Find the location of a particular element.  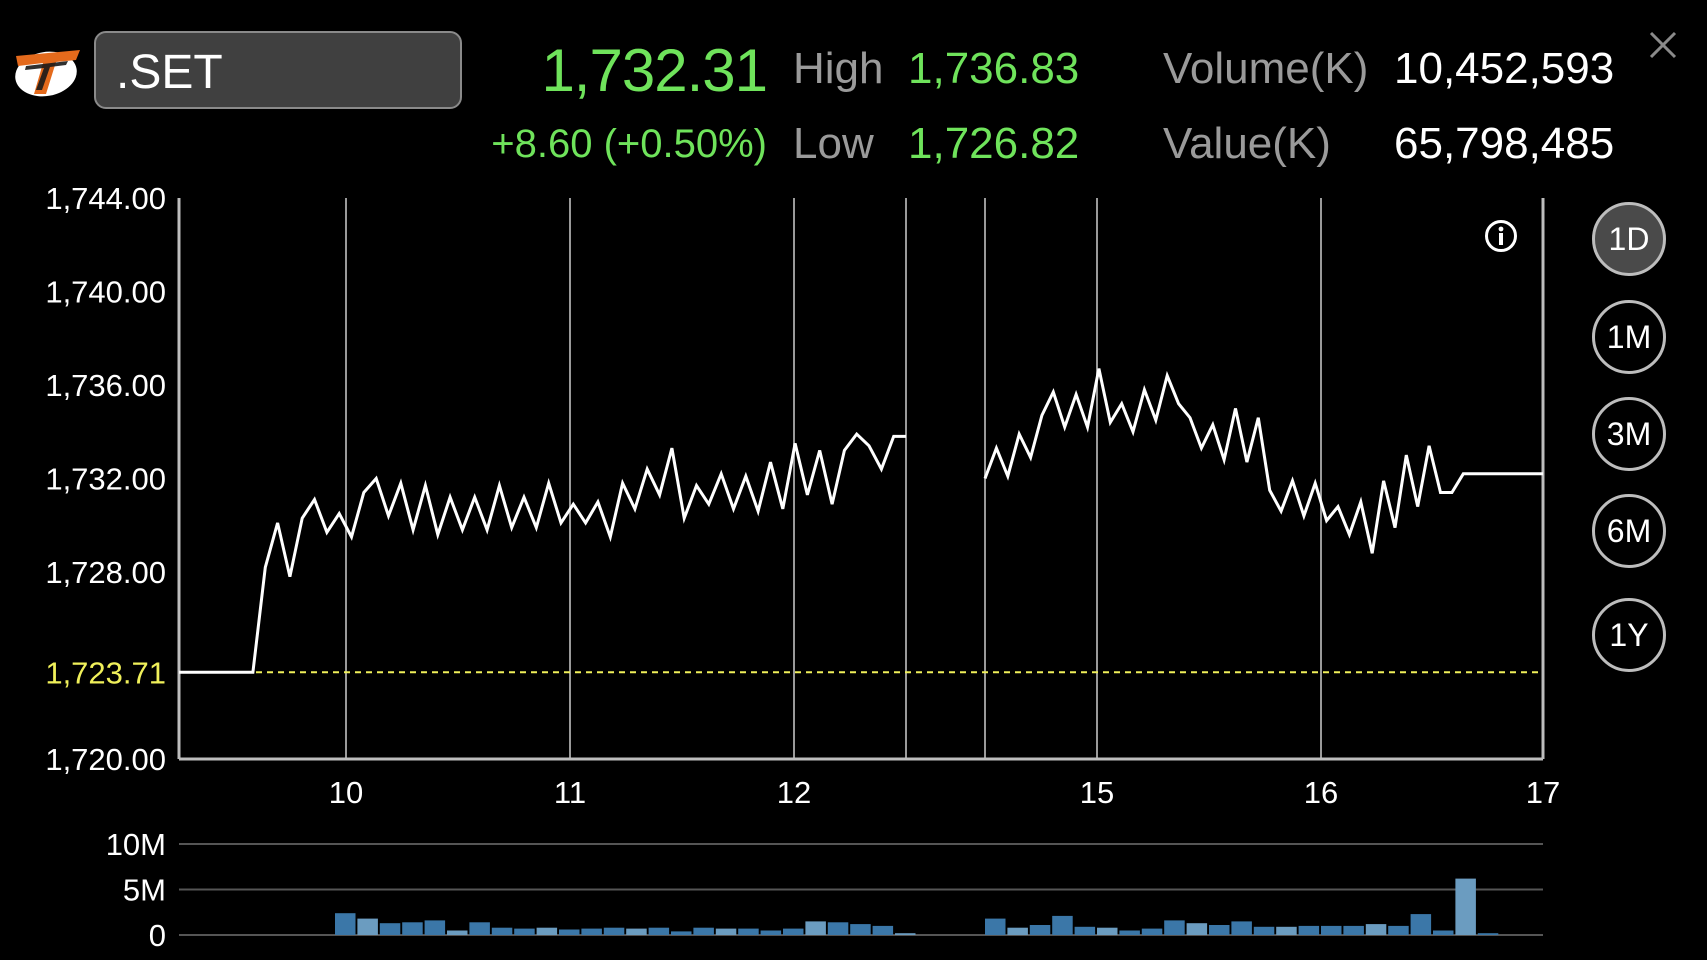

period-label: 6M is located at coordinates (1629, 530).